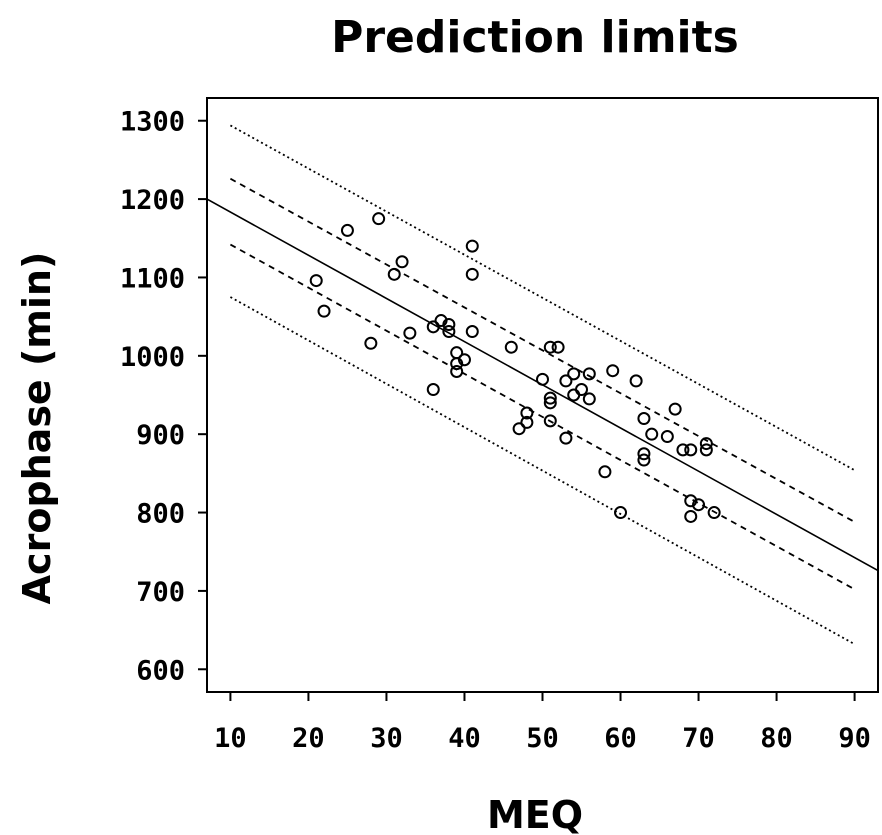 The height and width of the screenshot is (835, 882). I want to click on x-axis-label: MEQ, so click(535, 814).